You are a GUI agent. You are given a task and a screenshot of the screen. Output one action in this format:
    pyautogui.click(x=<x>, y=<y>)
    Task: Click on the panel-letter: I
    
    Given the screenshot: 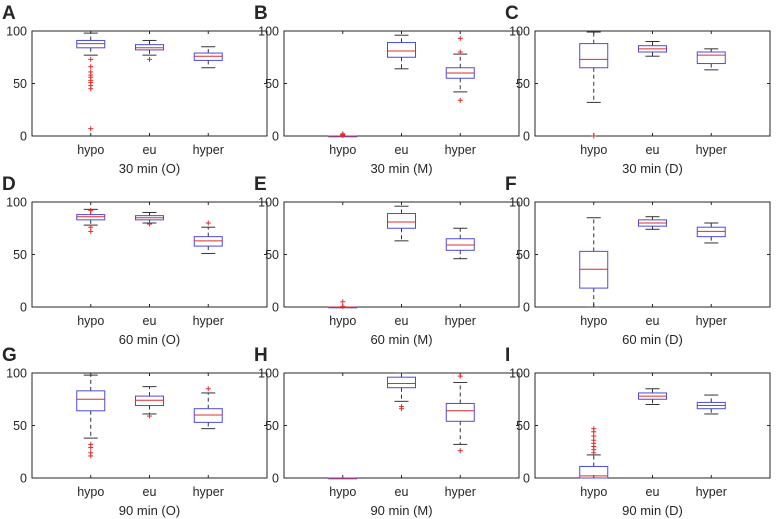 What is the action you would take?
    pyautogui.click(x=507, y=355)
    